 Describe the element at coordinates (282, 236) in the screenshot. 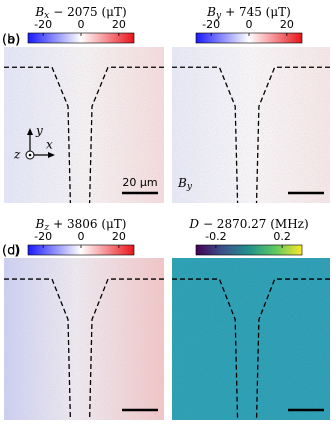

I see `tick-label: 0.2` at that location.